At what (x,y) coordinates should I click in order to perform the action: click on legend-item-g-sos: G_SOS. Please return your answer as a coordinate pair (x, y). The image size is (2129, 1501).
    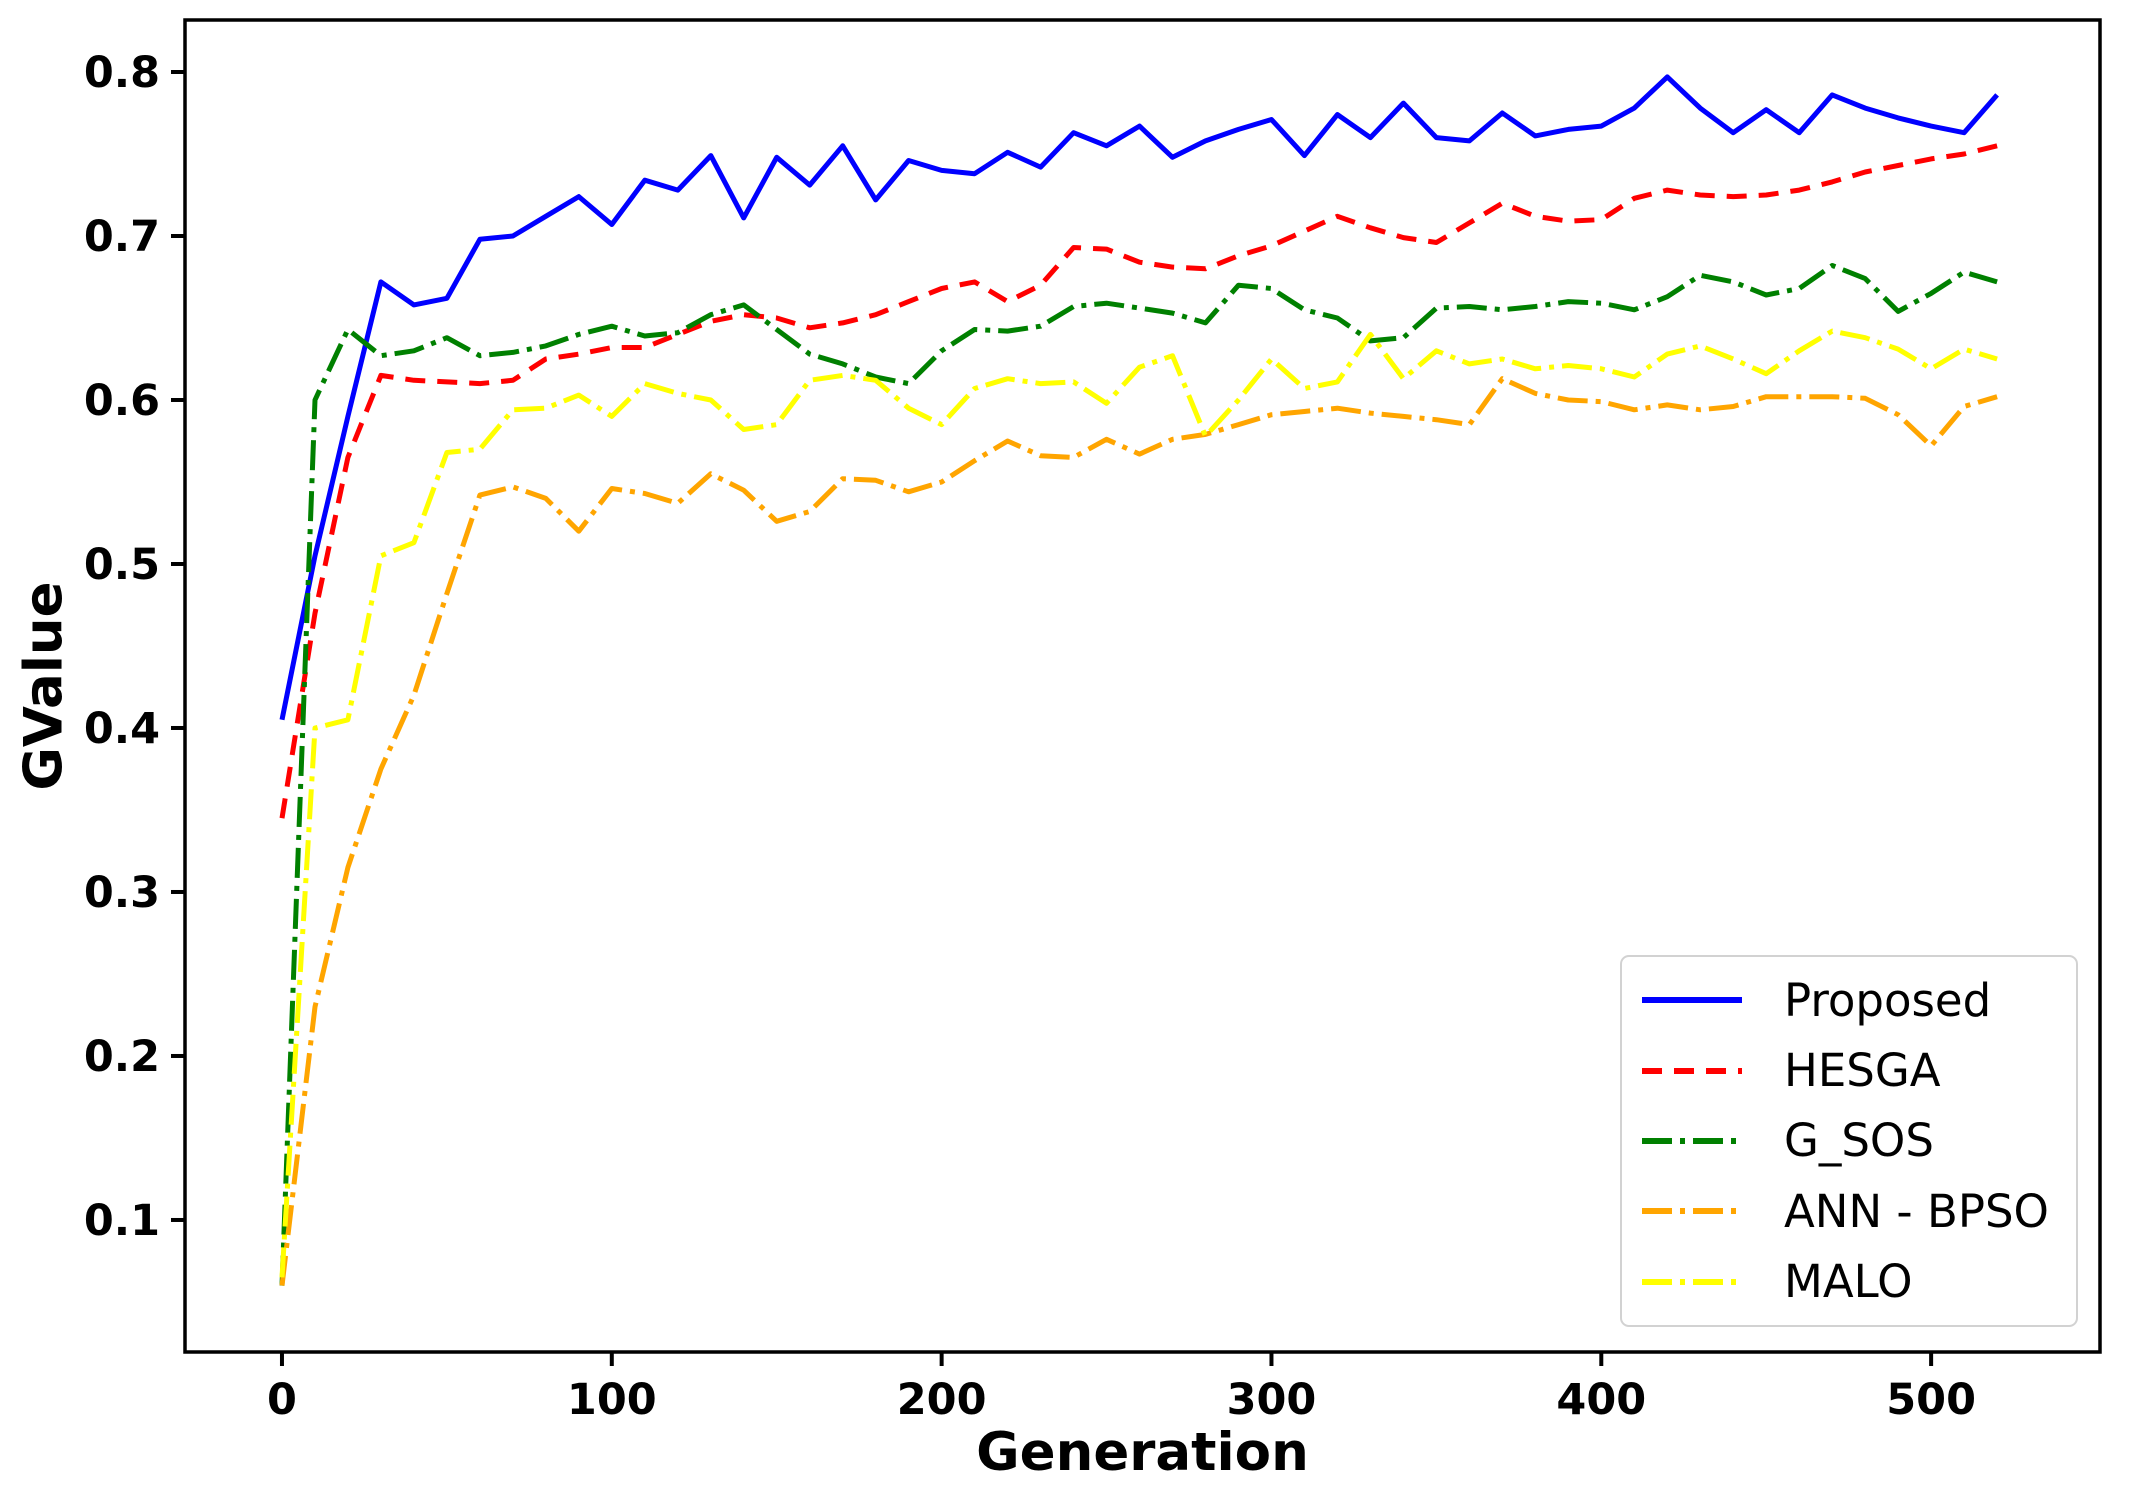
    Looking at the image, I should click on (1853, 1140).